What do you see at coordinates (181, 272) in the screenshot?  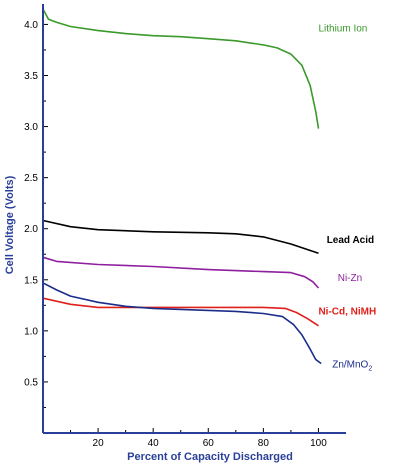 I see `series-line-ni-zn` at bounding box center [181, 272].